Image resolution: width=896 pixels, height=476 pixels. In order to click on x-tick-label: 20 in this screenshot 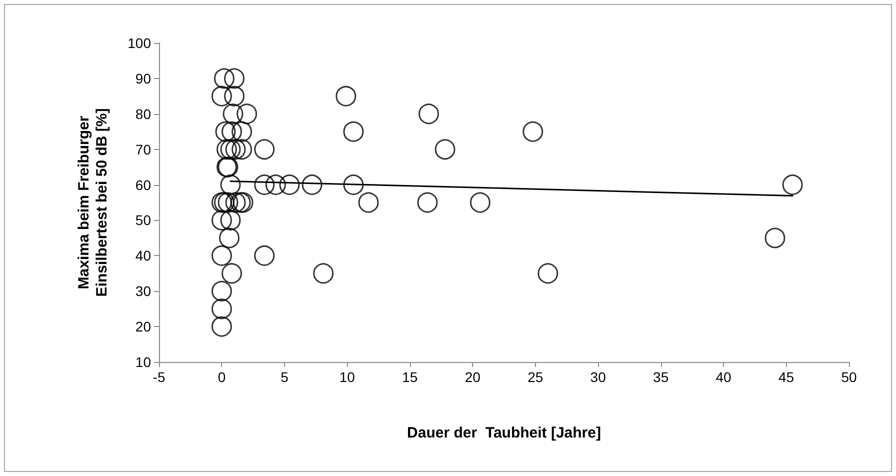, I will do `click(472, 377)`.